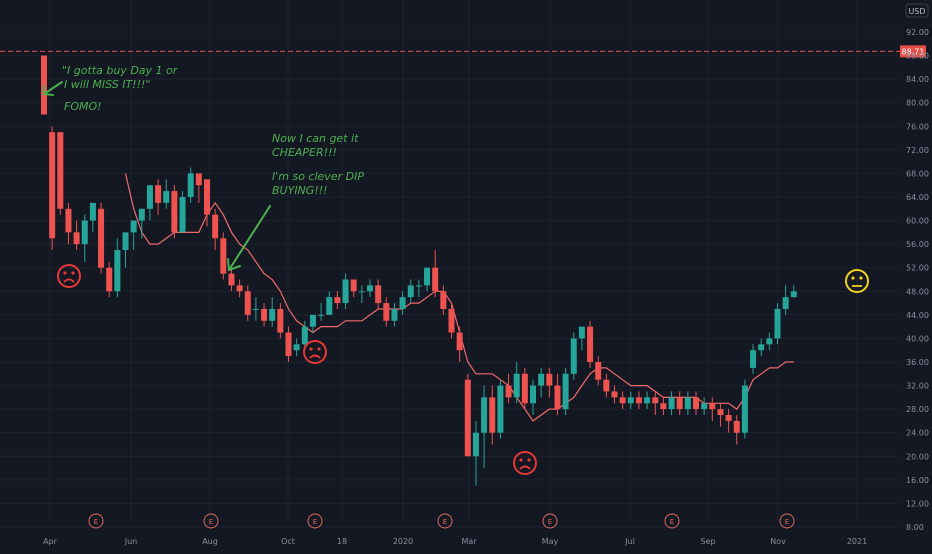  I want to click on y-tick-label: 92.00, so click(917, 32).